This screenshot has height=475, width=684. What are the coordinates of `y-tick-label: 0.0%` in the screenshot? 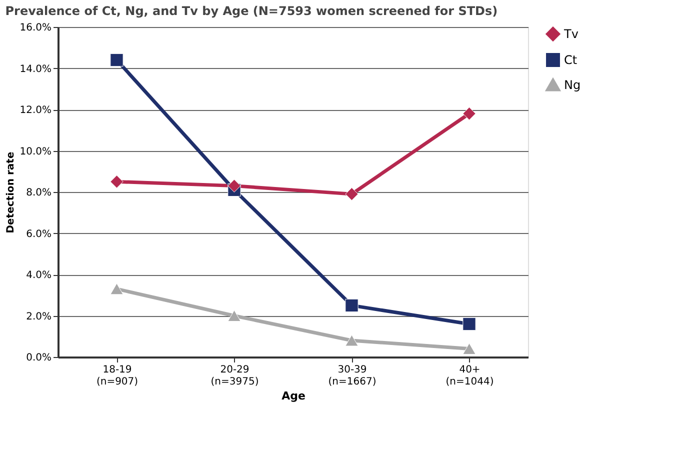 It's located at (39, 358).